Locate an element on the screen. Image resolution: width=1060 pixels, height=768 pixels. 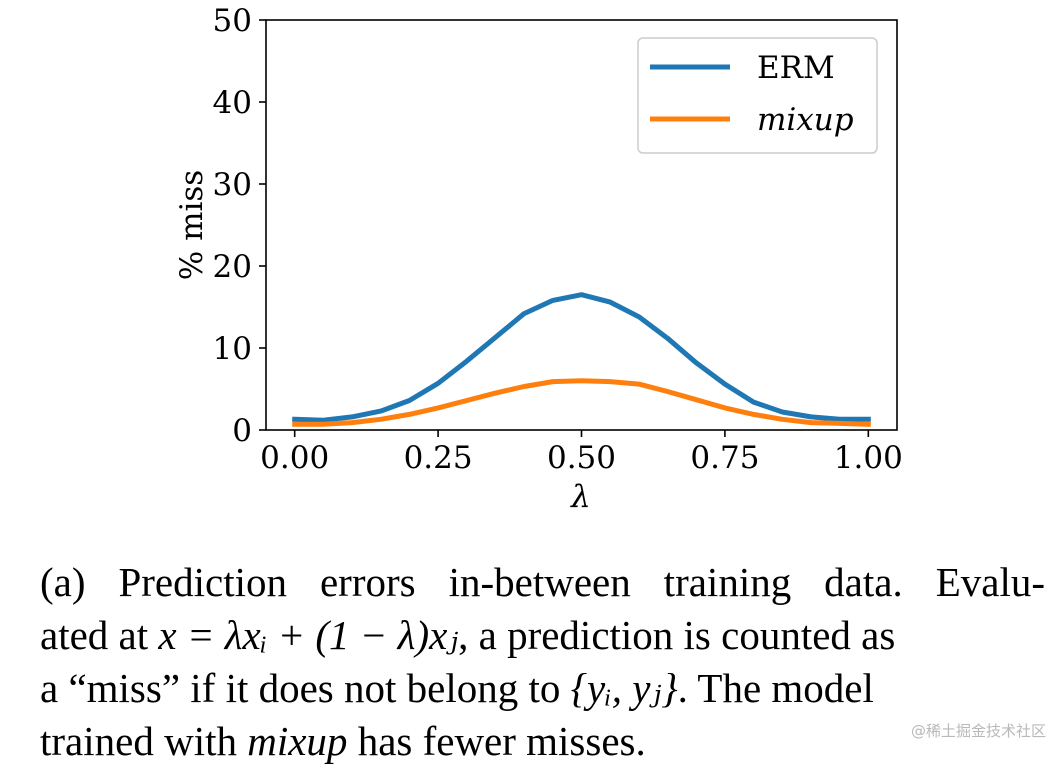
series-line-erm is located at coordinates (581, 357).